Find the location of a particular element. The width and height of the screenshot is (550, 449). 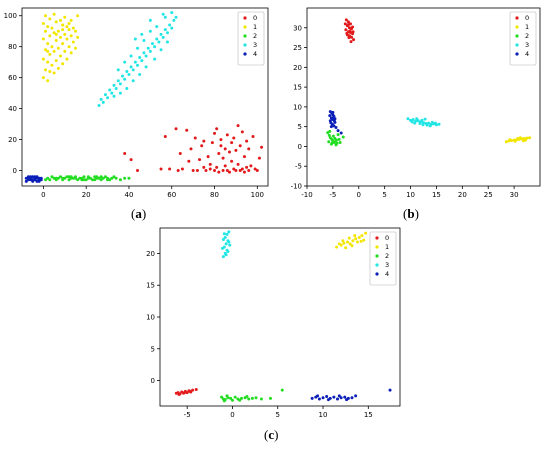

x-tick-label: 10 is located at coordinates (323, 415).